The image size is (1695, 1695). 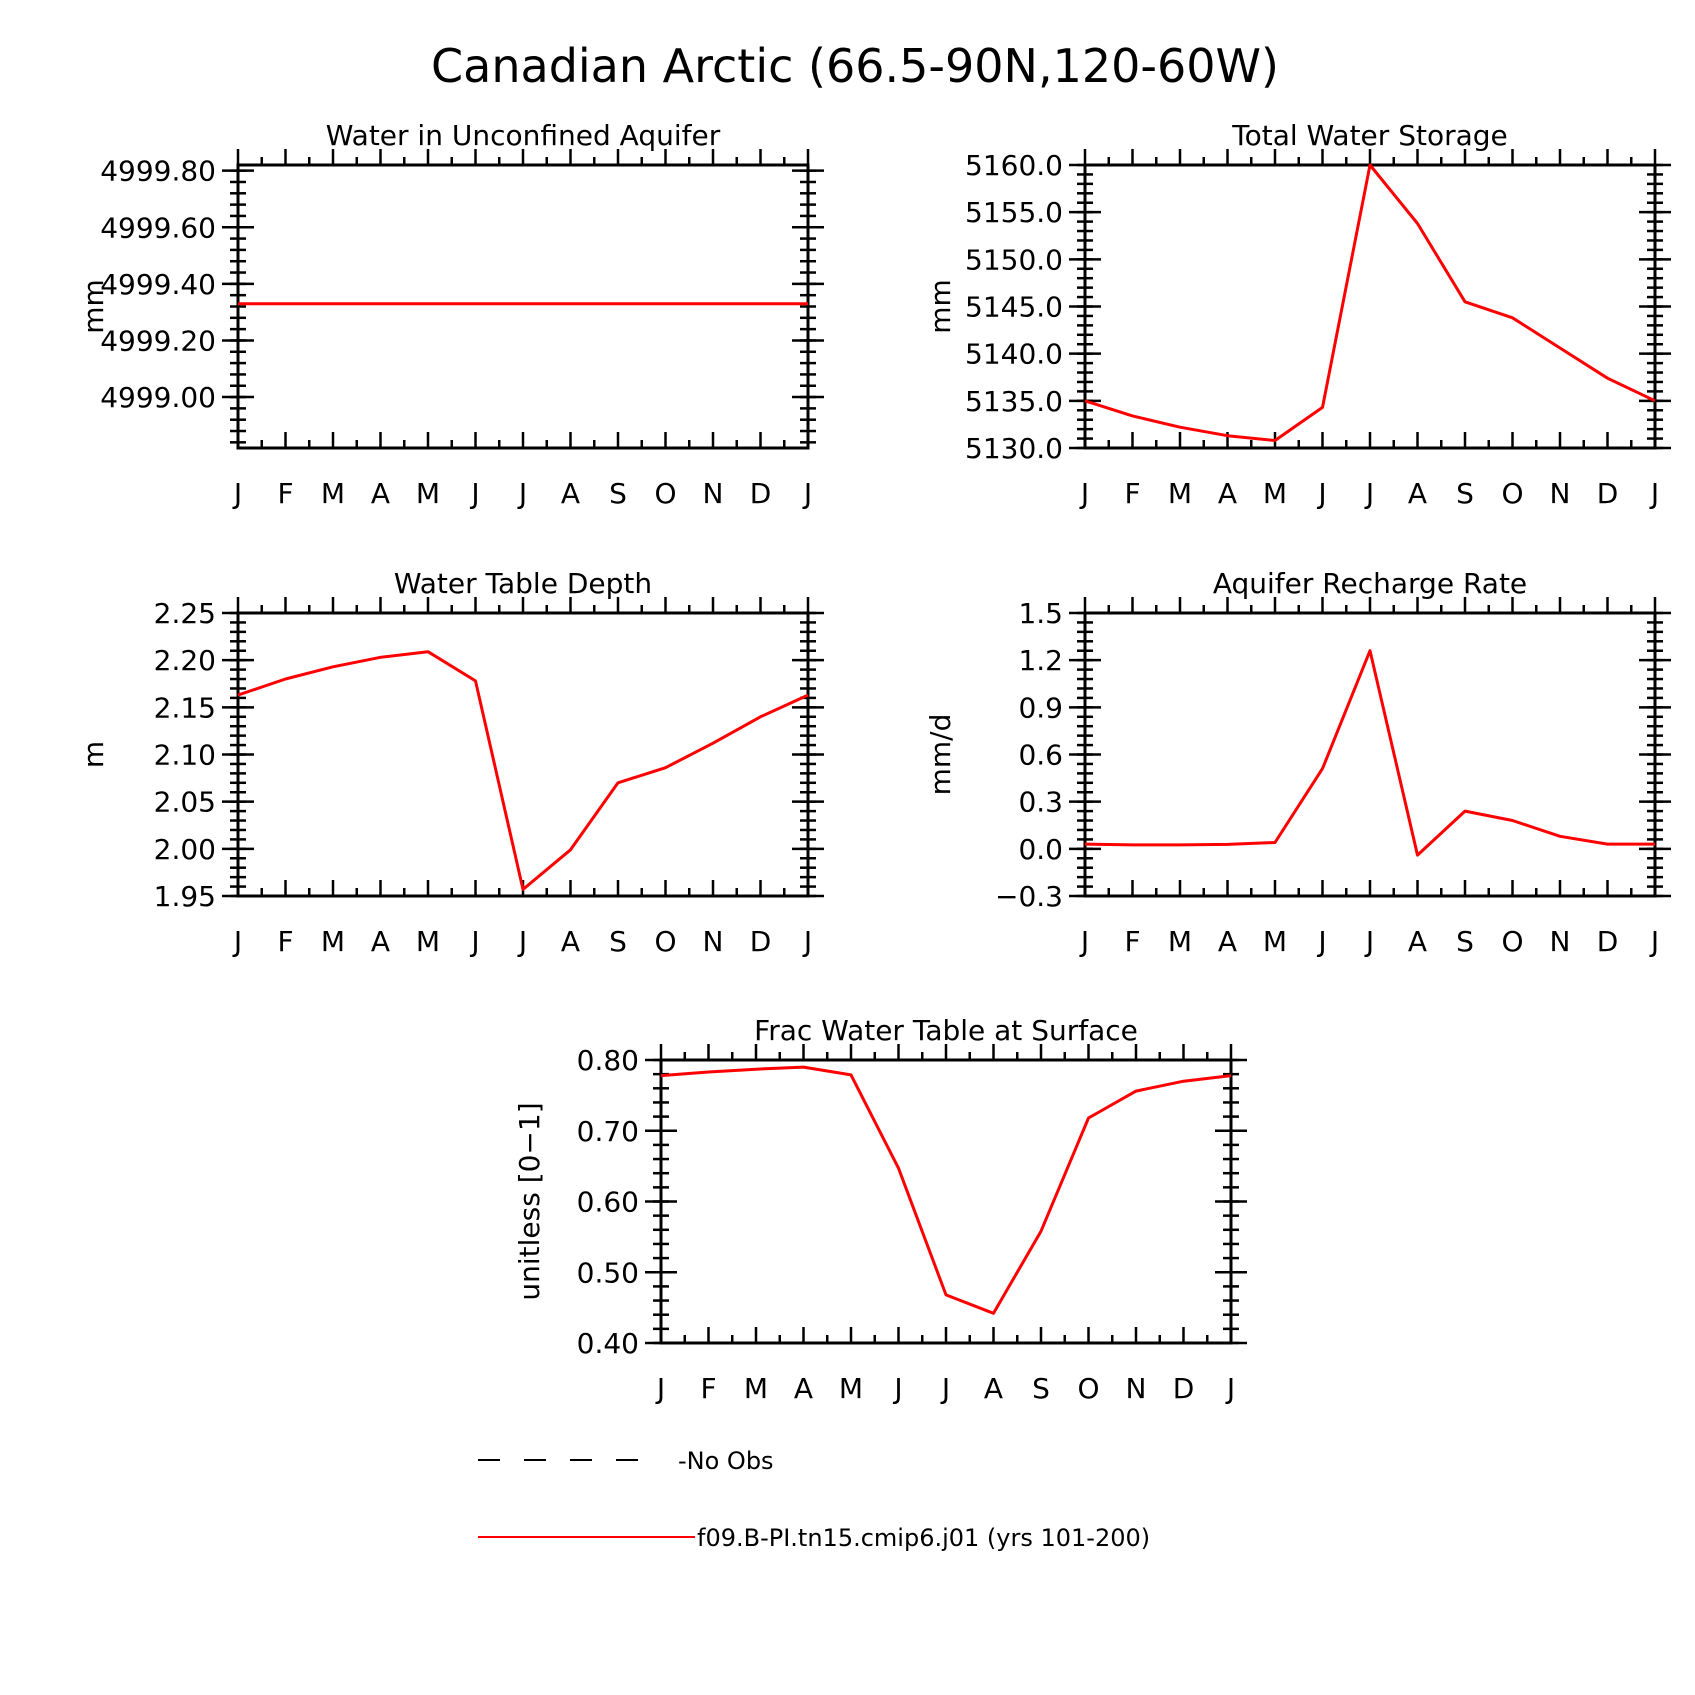 What do you see at coordinates (1040, 802) in the screenshot?
I see `y-tick-label: 0.3` at bounding box center [1040, 802].